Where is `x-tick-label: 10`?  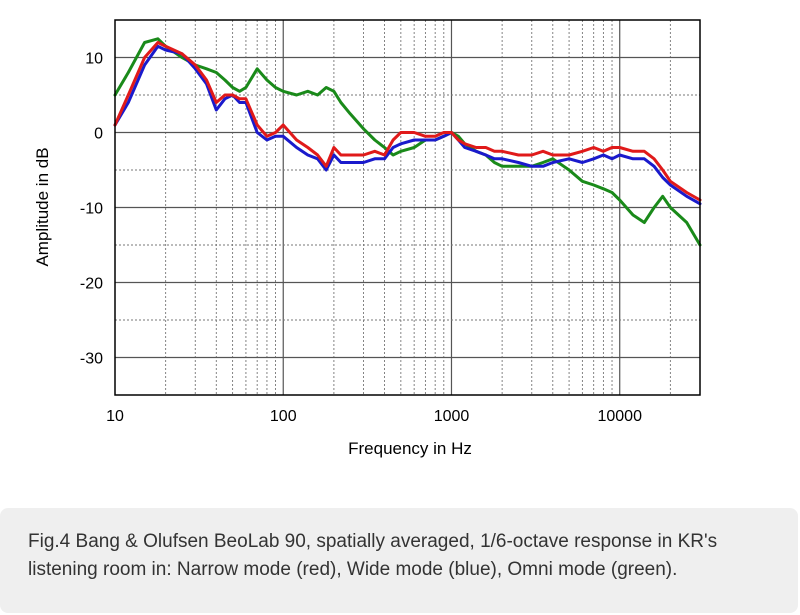
x-tick-label: 10 is located at coordinates (115, 416).